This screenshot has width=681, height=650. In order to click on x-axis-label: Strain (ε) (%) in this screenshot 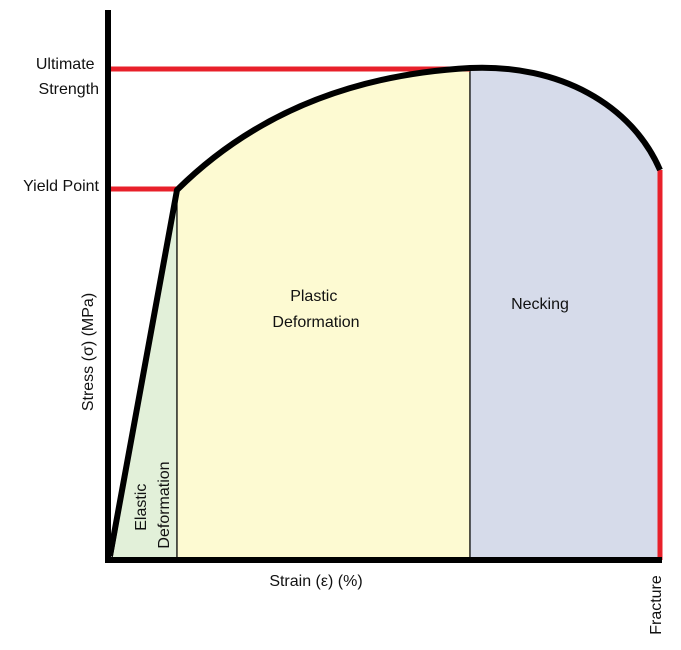, I will do `click(315, 581)`.